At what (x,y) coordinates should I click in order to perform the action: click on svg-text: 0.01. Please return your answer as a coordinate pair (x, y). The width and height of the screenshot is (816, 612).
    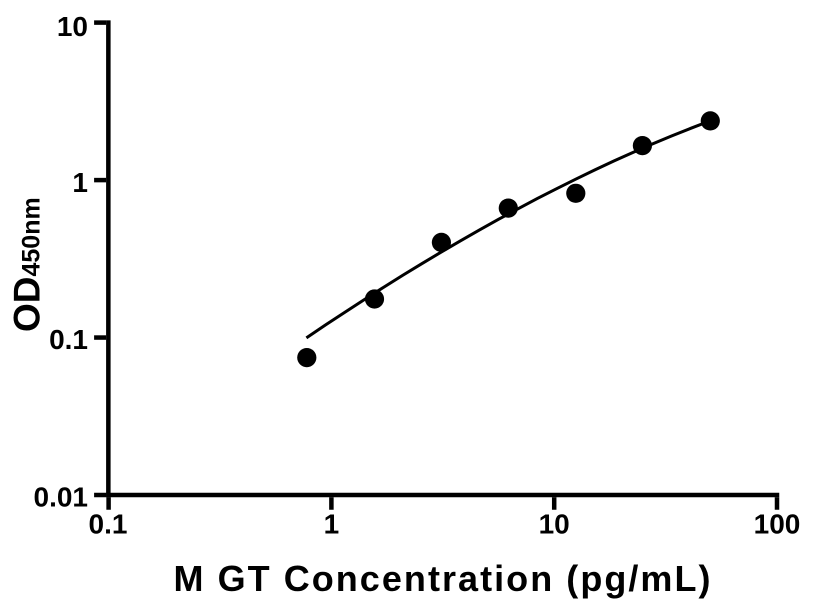
    Looking at the image, I should click on (61, 496).